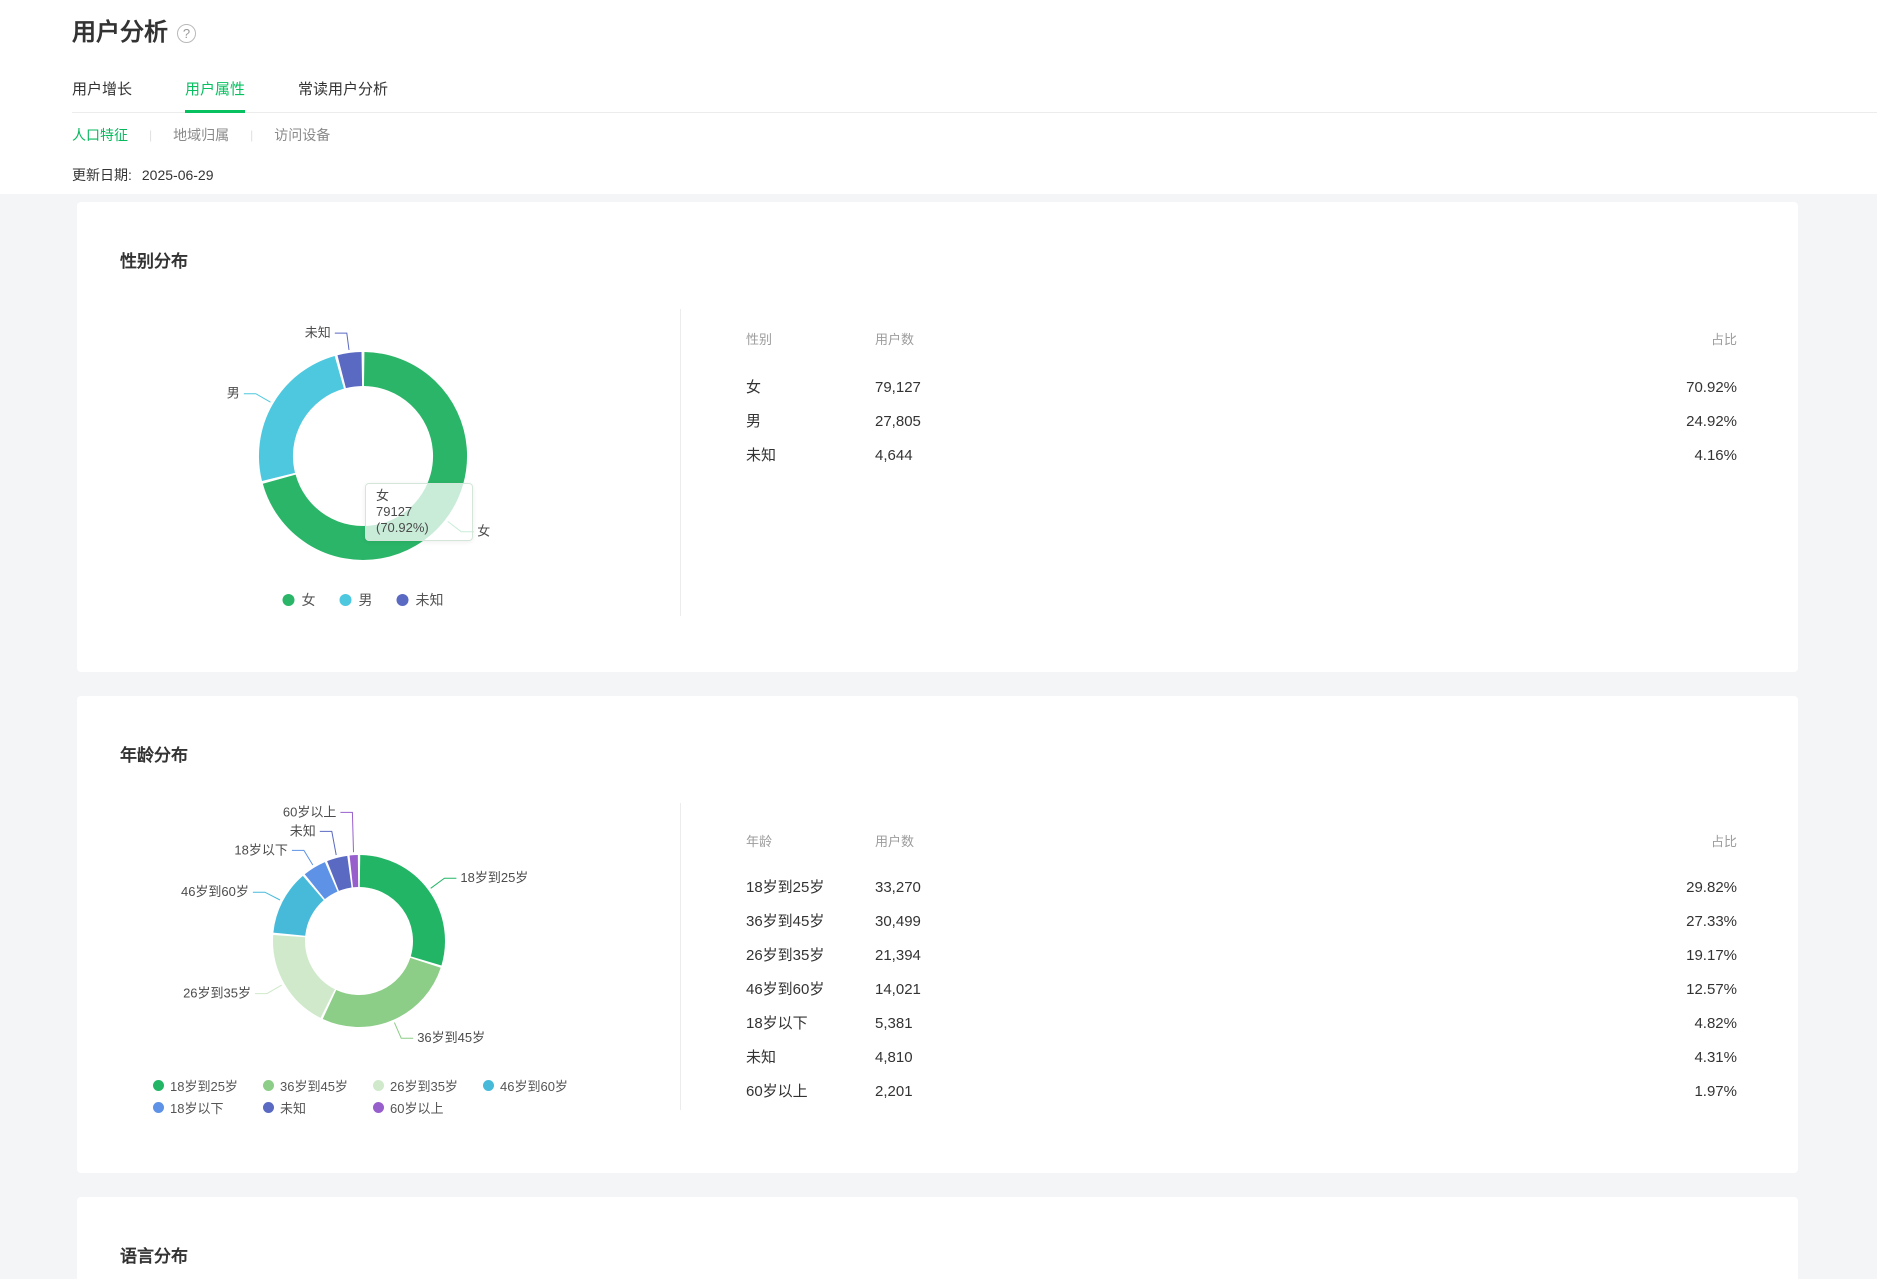 The width and height of the screenshot is (1877, 1279). What do you see at coordinates (1241, 990) in the screenshot?
I see `table-row: 46岁到60岁 14,021 12.57%` at bounding box center [1241, 990].